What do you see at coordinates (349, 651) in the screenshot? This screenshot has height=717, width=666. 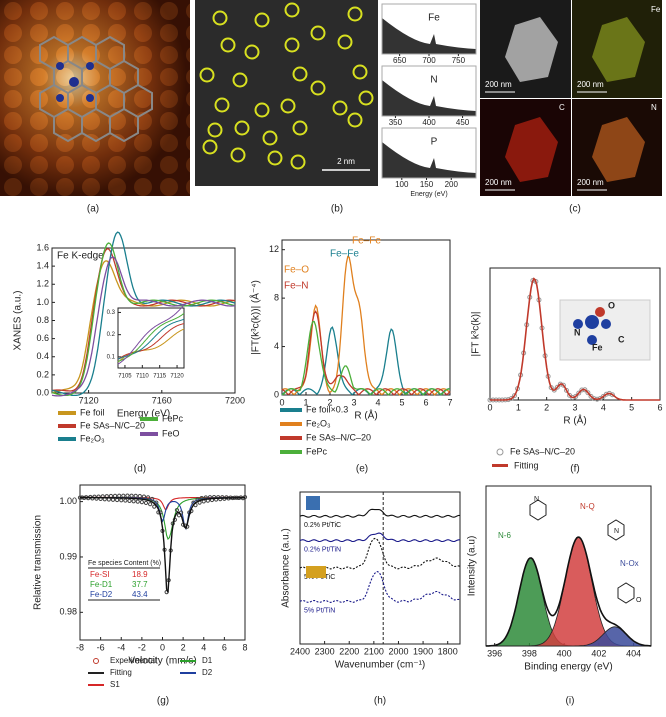 I see `x-tick-label: 2200` at bounding box center [349, 651].